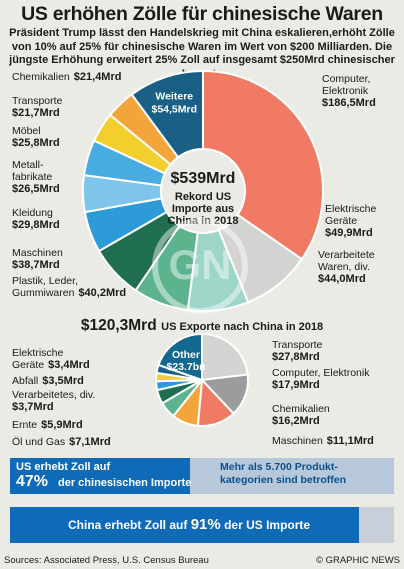 Image resolution: width=404 pixels, height=569 pixels. I want to click on us-tariff-bar-fill, so click(100, 476).